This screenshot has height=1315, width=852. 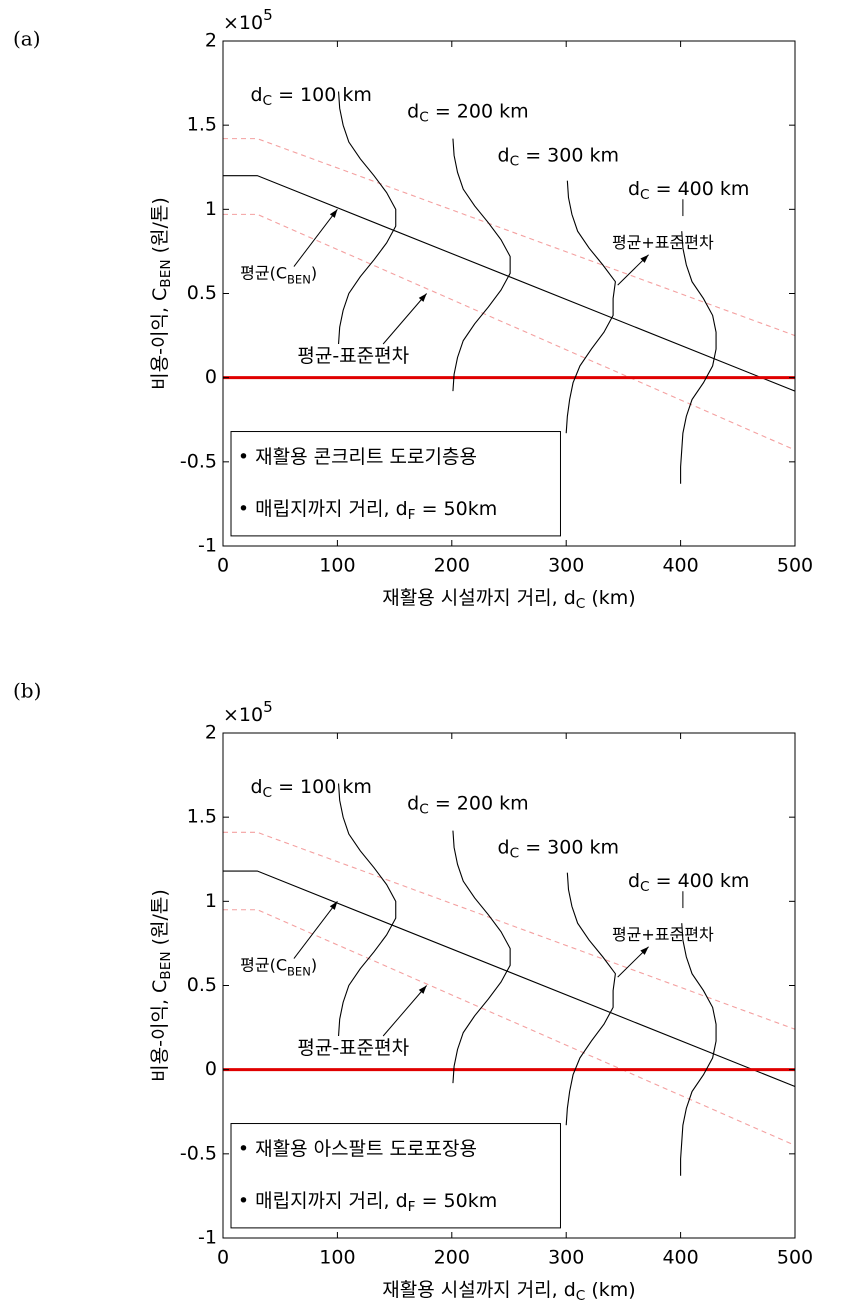 I want to click on annotation: dC = 100 km, so click(x=310, y=96).